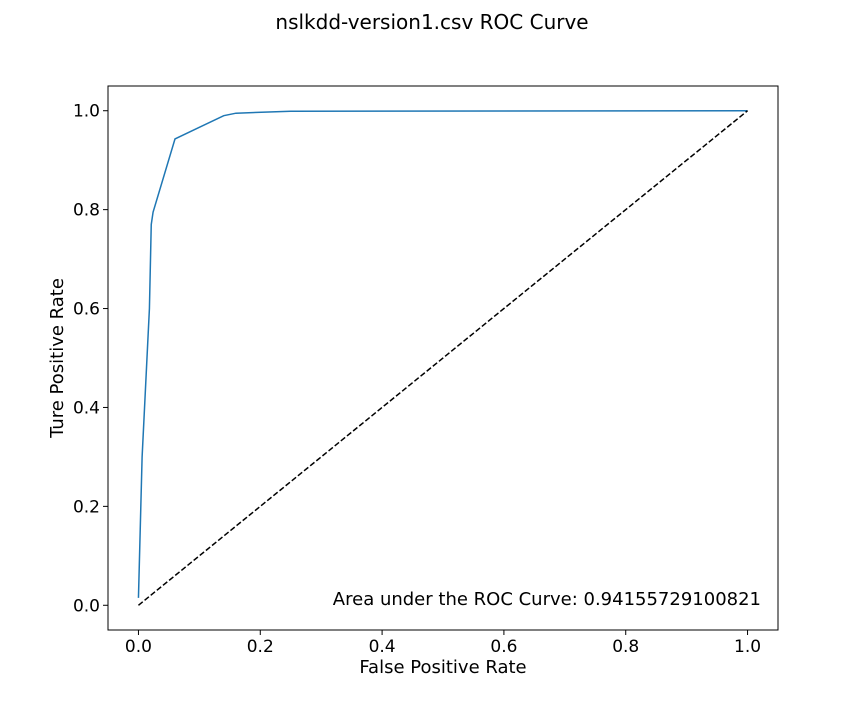  What do you see at coordinates (442, 667) in the screenshot?
I see `x-axis-label: False Positive Rate` at bounding box center [442, 667].